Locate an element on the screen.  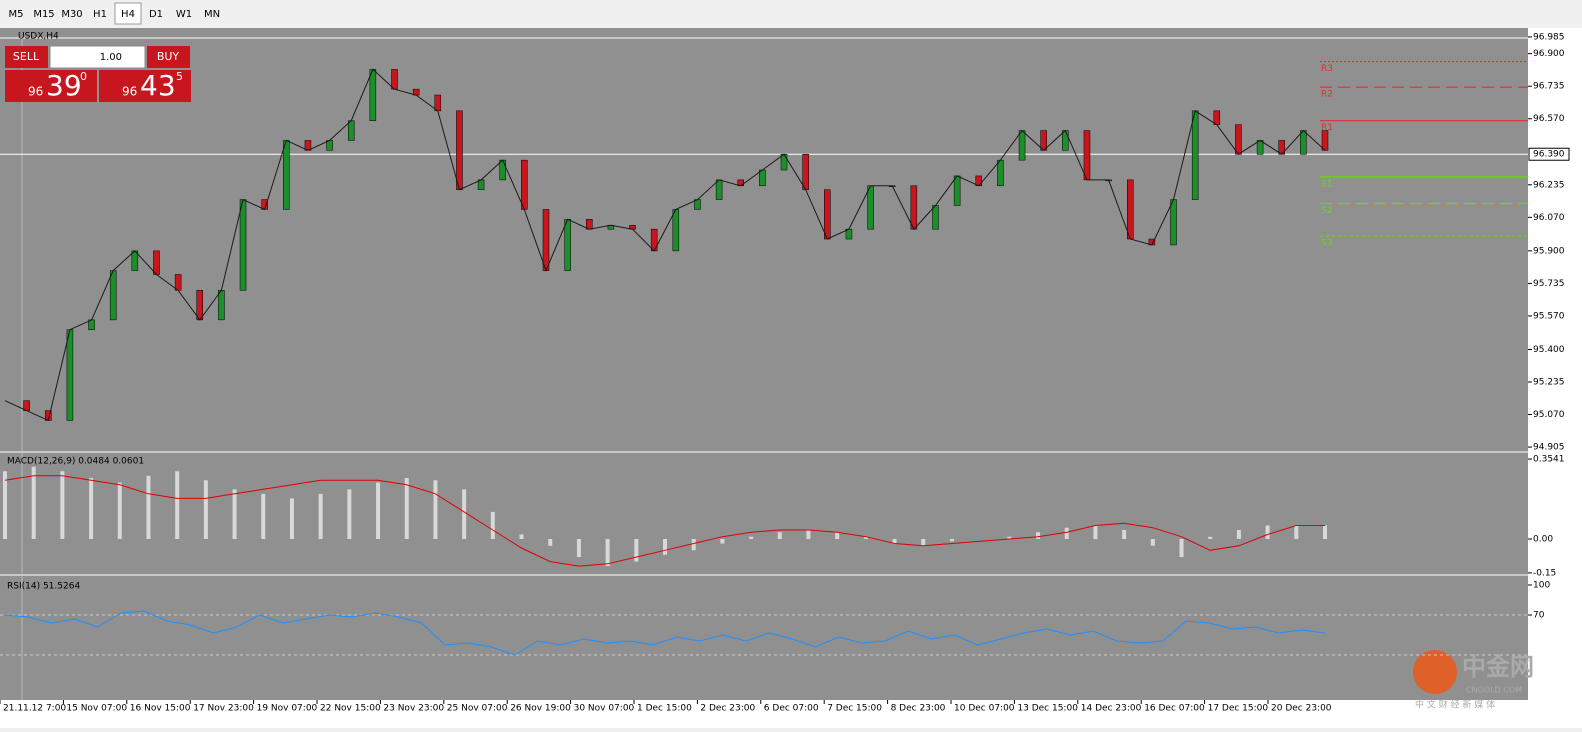
pivot-label: R2 is located at coordinates (1327, 95).